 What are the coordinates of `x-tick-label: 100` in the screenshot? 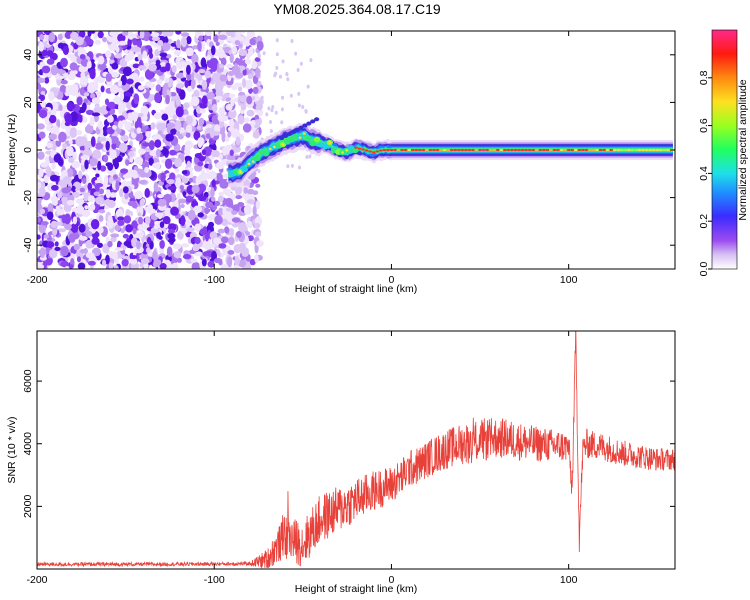 It's located at (569, 280).